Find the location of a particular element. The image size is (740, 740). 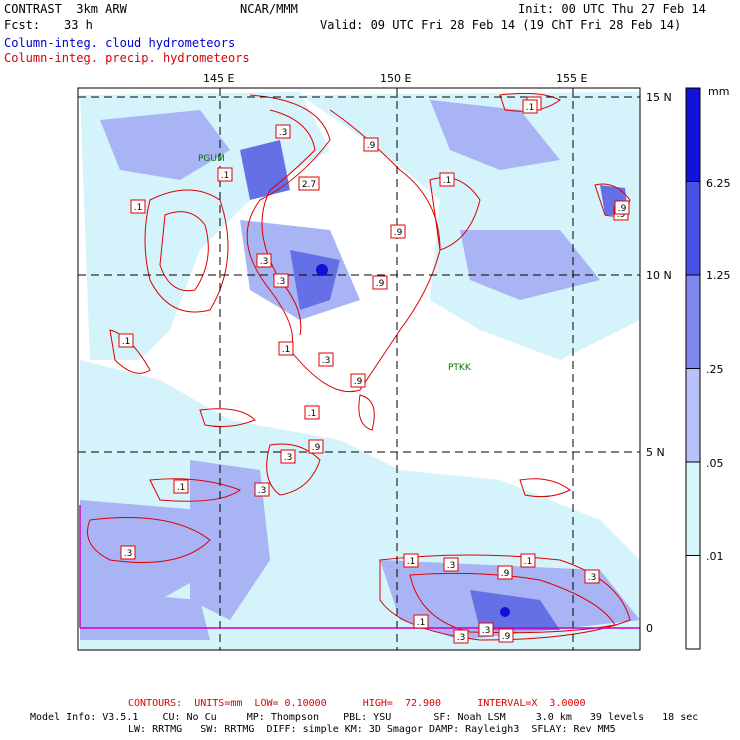

legend-tick-0-25: .25 is located at coordinates (715, 369).